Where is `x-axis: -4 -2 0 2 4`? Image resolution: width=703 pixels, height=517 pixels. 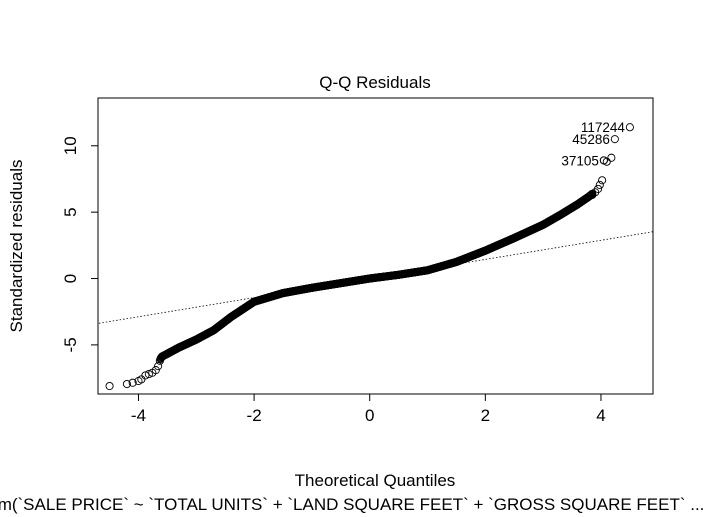
x-axis: -4 -2 0 2 4 is located at coordinates (368, 409).